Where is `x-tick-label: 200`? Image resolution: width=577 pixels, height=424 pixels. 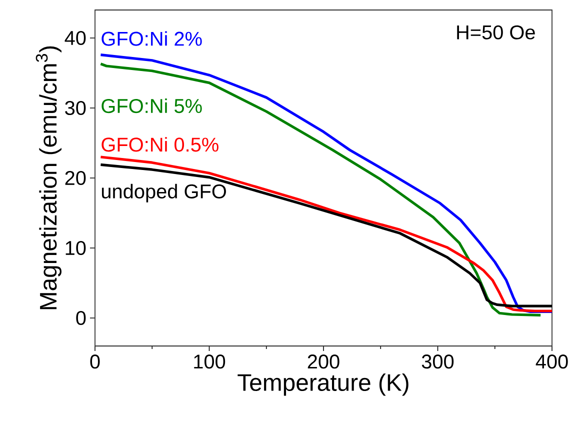
x-tick-label: 200 is located at coordinates (324, 361).